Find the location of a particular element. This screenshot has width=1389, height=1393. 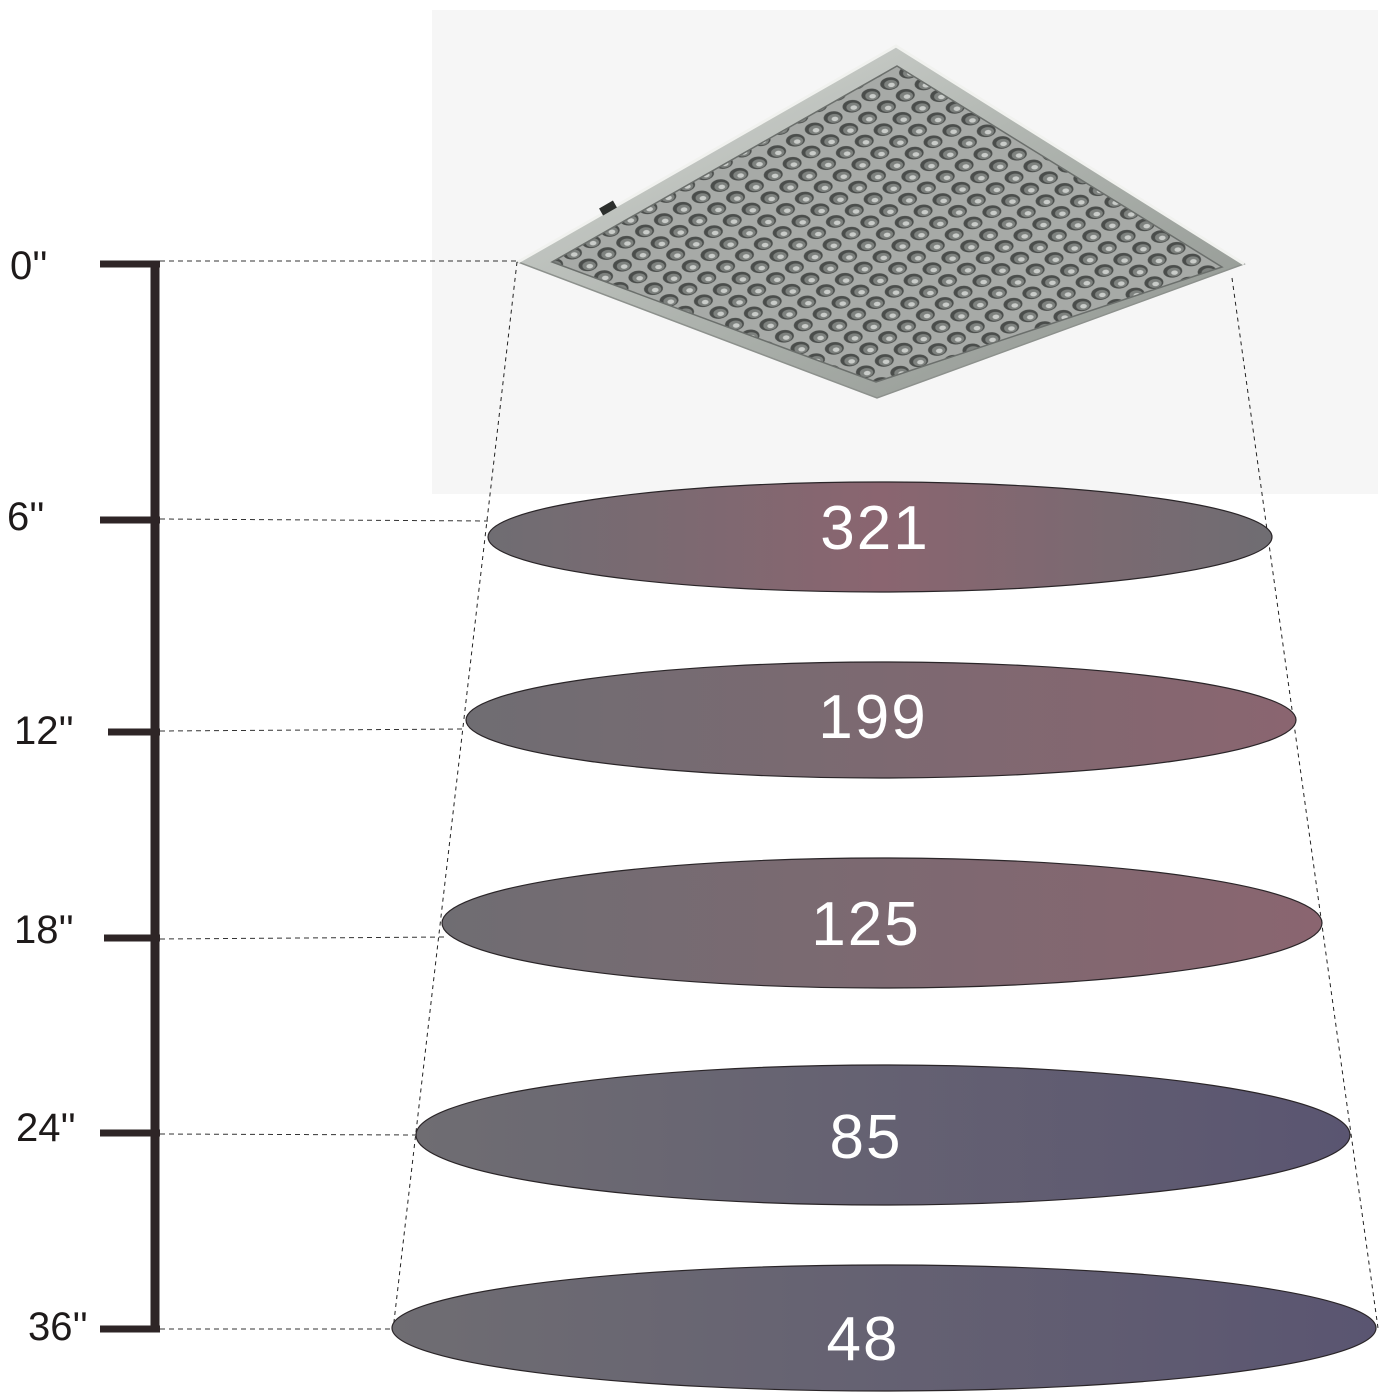

lamp-led-grid is located at coordinates (887, 224).